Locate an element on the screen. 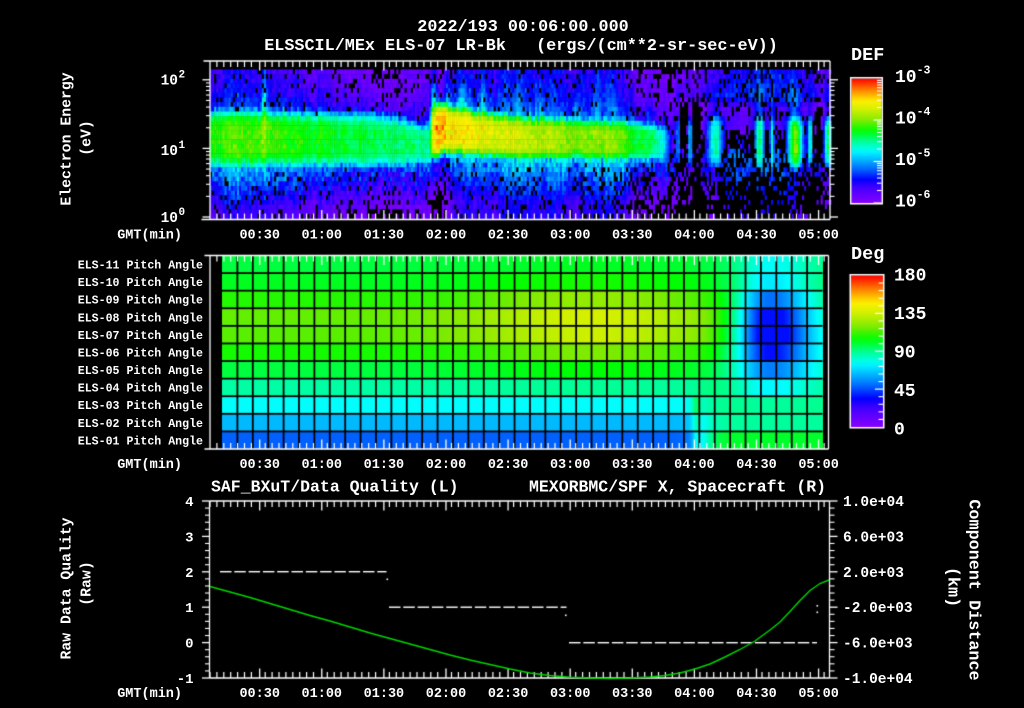 The image size is (1024, 708). svg-text: ELS-01 Pitch Angle is located at coordinates (140, 441).